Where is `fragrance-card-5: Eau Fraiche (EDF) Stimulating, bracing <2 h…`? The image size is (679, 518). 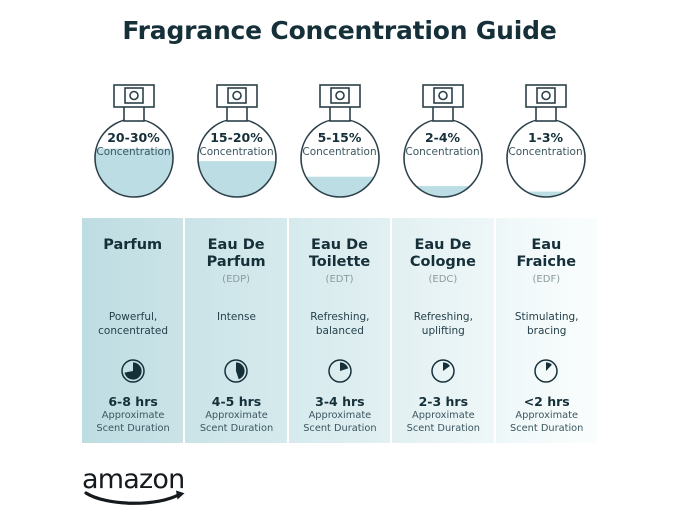 fragrance-card-5: Eau Fraiche (EDF) Stimulating, bracing <2 h… is located at coordinates (546, 330).